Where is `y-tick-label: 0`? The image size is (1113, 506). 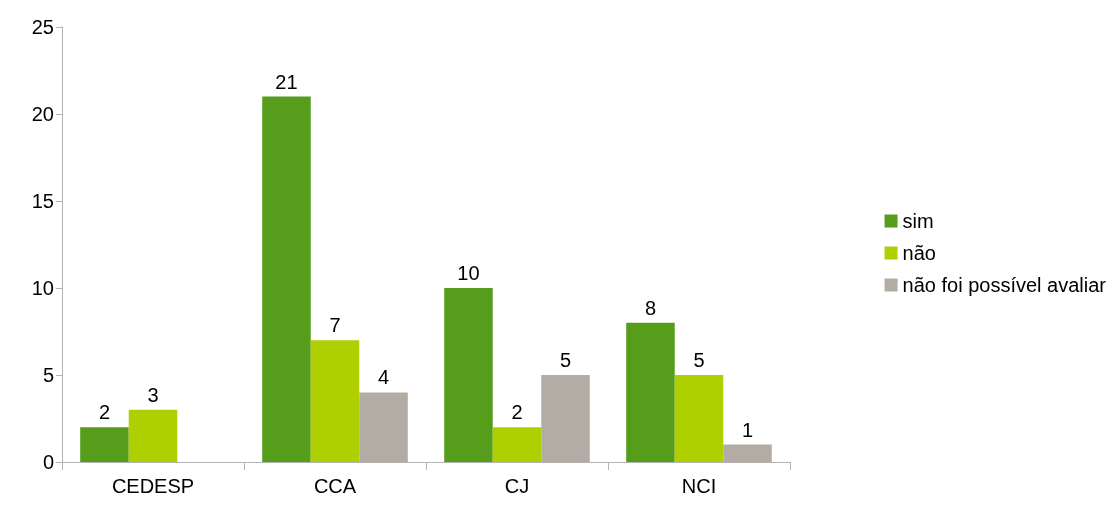
y-tick-label: 0 is located at coordinates (48, 462).